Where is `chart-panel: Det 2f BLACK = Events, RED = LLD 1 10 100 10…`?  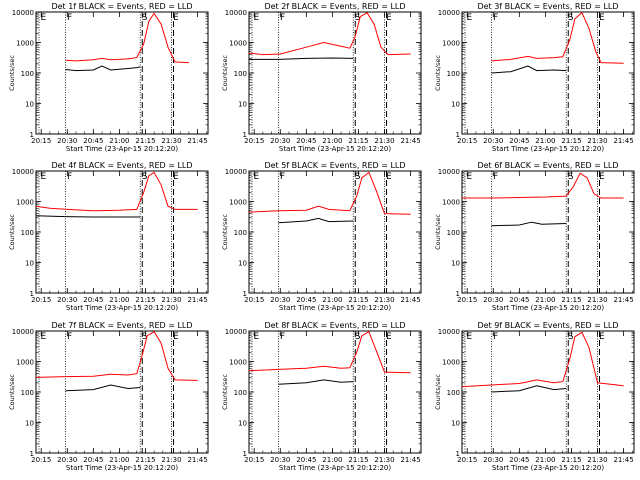 chart-panel: Det 2f BLACK = Events, RED = LLD 1 10 100 10… is located at coordinates (321, 77).